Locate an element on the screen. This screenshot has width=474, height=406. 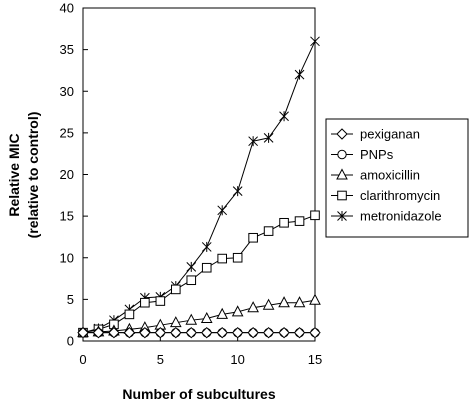
y-tick-label: 5 is located at coordinates (70, 299).